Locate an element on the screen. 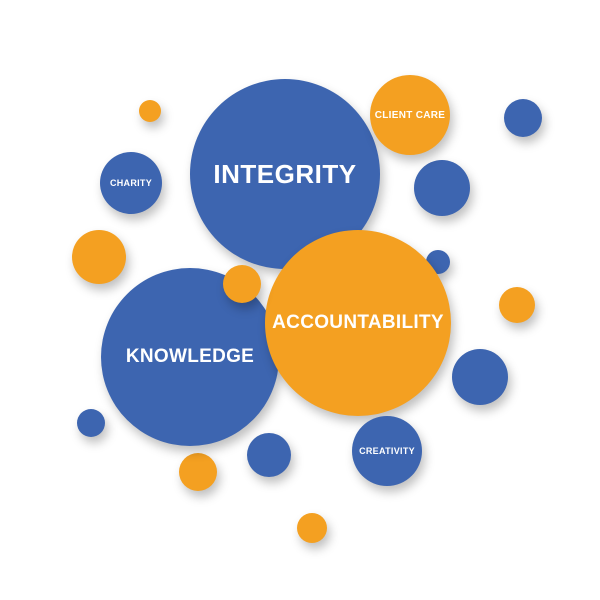  creativity-bubble: CREATIVITY is located at coordinates (387, 451).